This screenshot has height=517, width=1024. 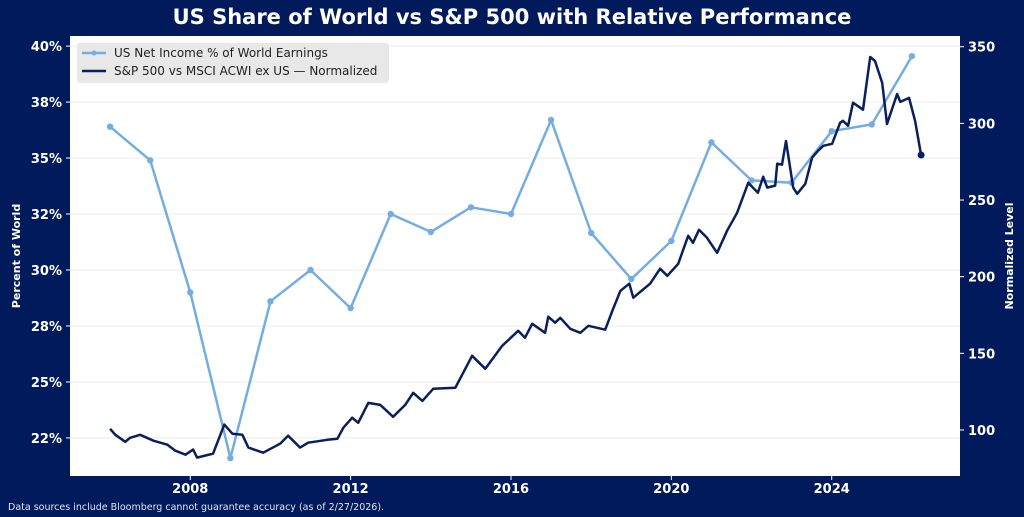 What do you see at coordinates (921, 155) in the screenshot?
I see `end-point` at bounding box center [921, 155].